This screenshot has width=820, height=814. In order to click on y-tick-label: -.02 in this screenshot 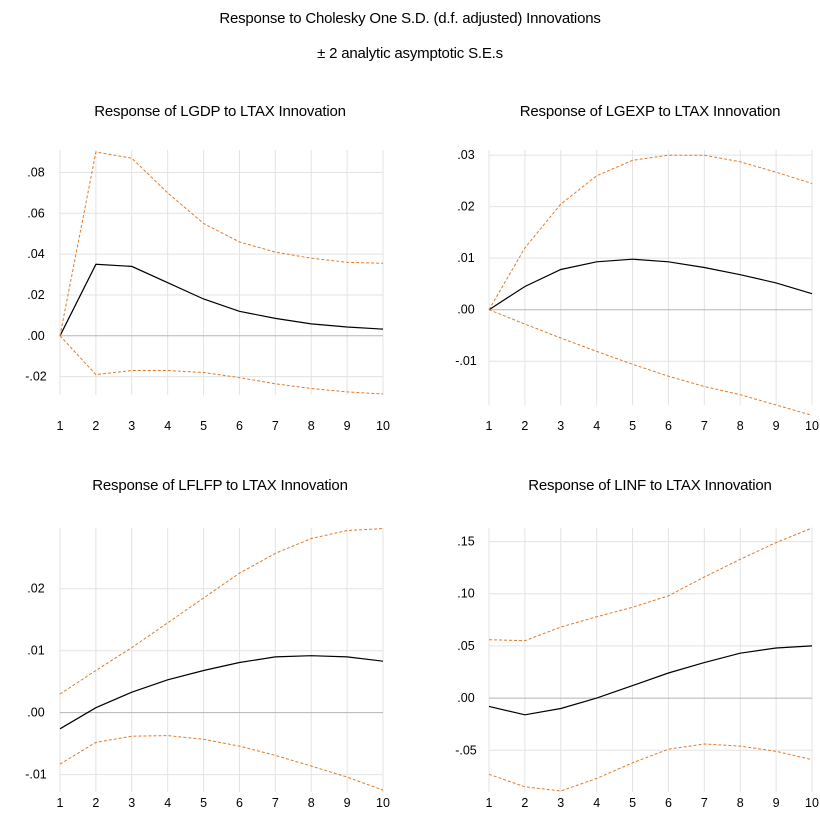, I will do `click(36, 377)`.